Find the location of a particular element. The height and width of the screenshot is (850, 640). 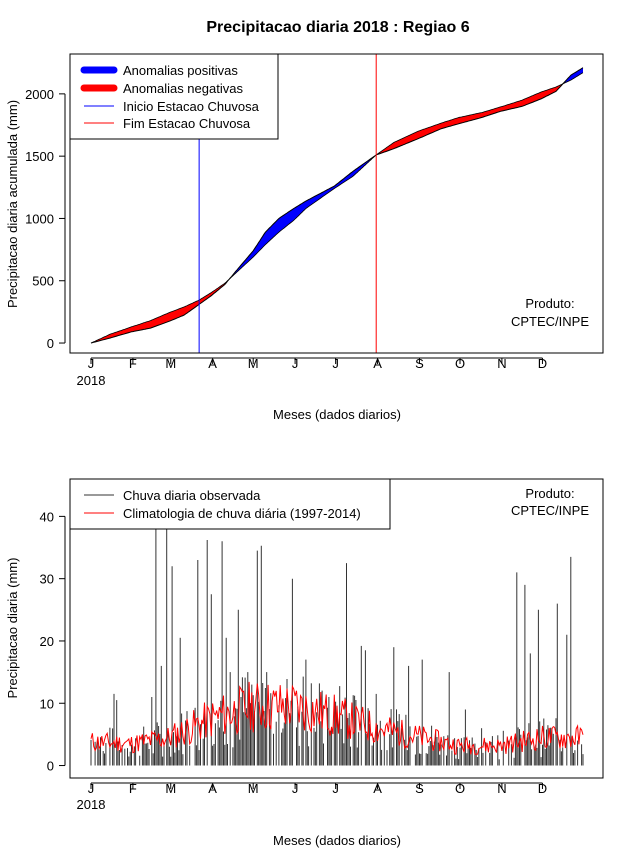

x-tick-label-bottom-1: F is located at coordinates (133, 788).